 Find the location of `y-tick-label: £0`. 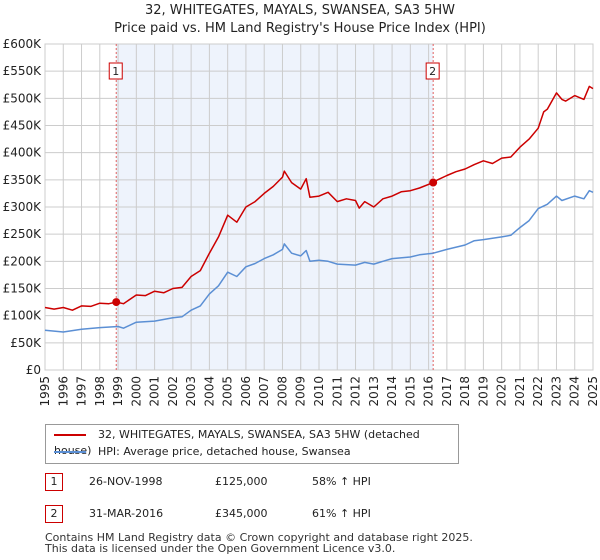

y-tick-label: £0 is located at coordinates (33, 370).